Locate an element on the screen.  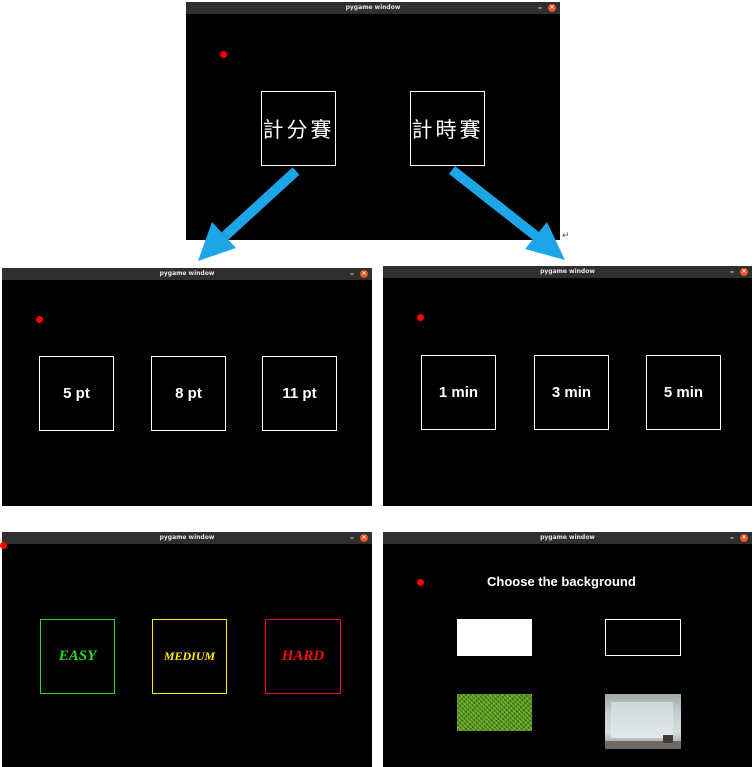
arrow-to-times is located at coordinates (506, 213).